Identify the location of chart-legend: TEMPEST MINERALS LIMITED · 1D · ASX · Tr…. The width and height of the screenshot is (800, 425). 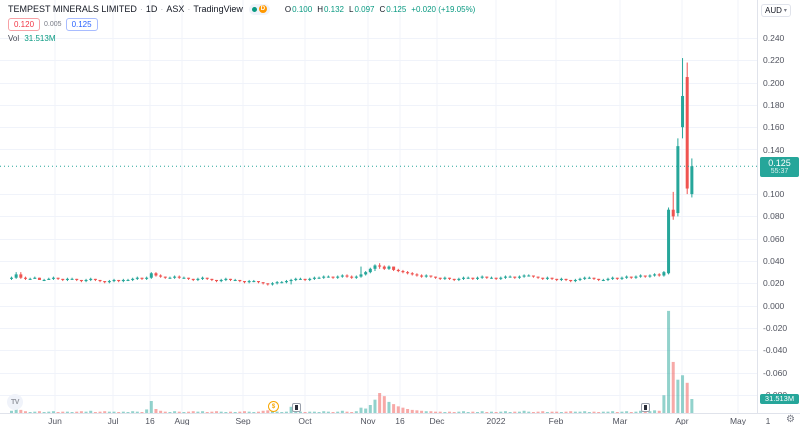
(241, 23).